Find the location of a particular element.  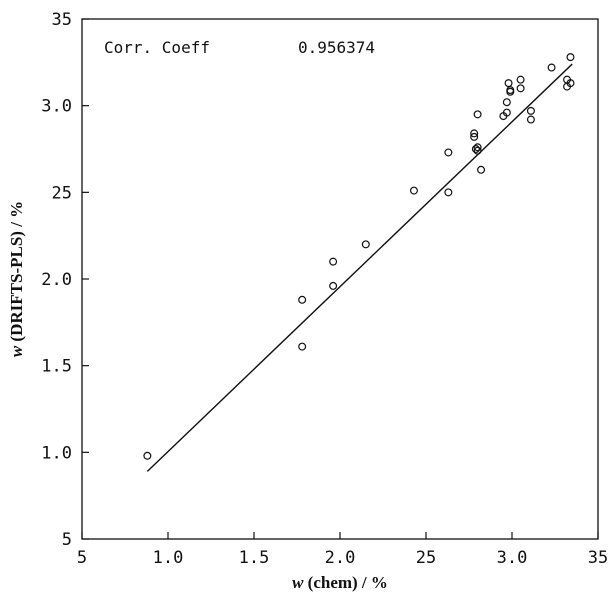

x-tick-label: 5 is located at coordinates (82, 558).